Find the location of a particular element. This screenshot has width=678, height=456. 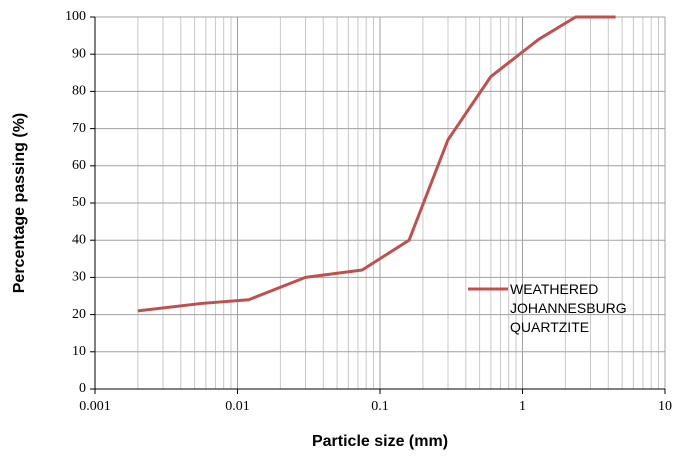

y-axis-title: Percentage passing (%) is located at coordinates (19, 203).